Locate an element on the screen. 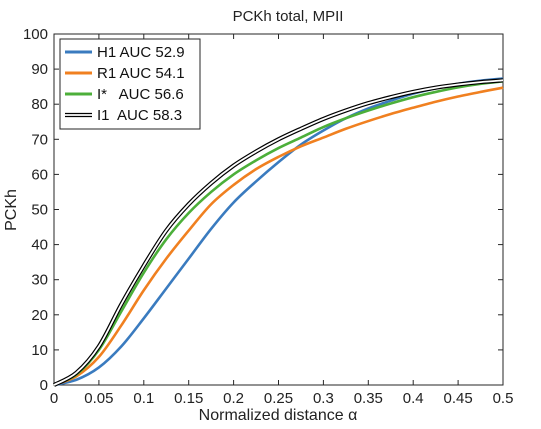 This screenshot has height=429, width=541. x-tick-label: 0.25 is located at coordinates (278, 398).